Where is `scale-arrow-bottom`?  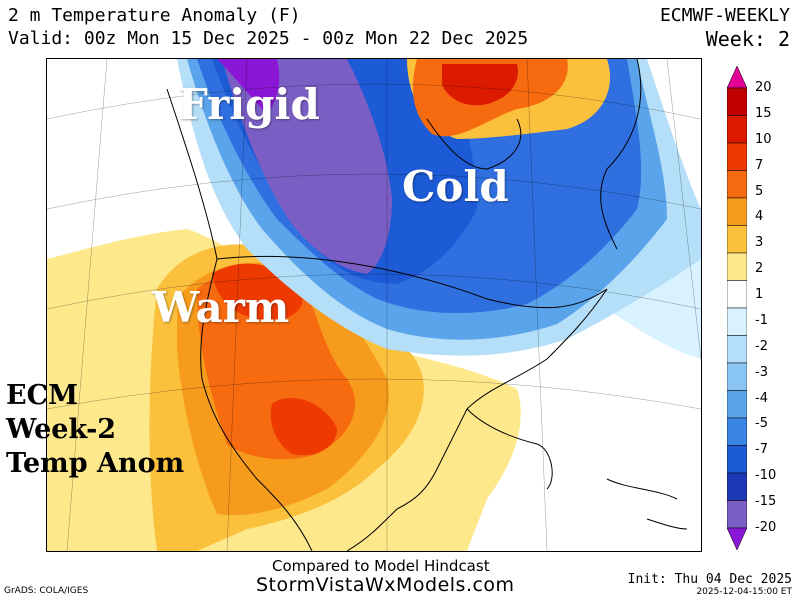
scale-arrow-bottom is located at coordinates (737, 538).